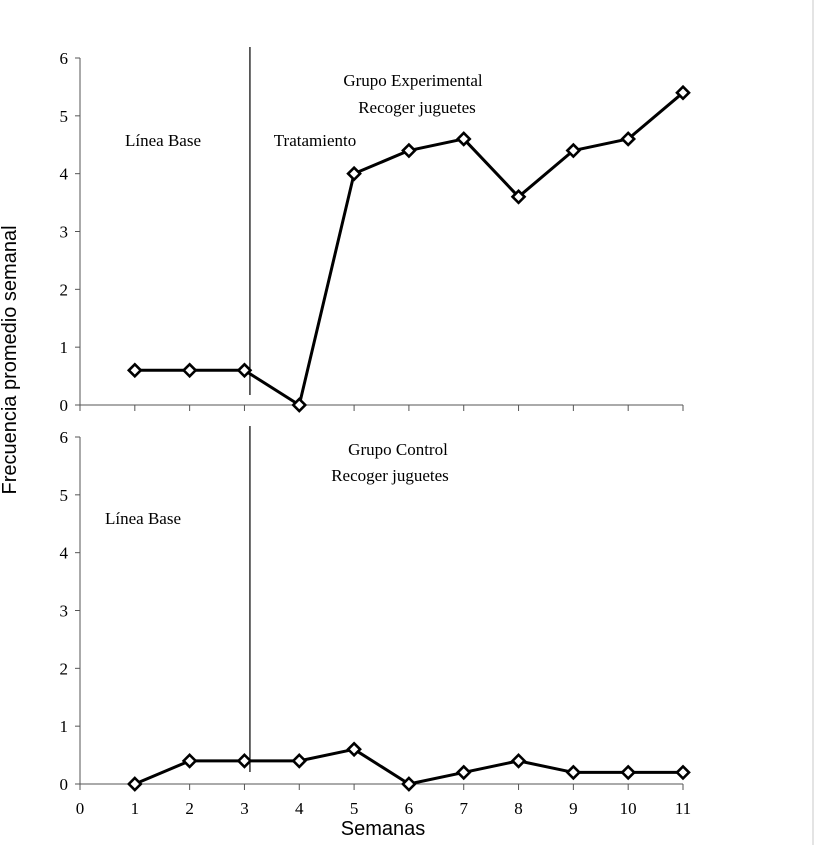 The height and width of the screenshot is (845, 815). Describe the element at coordinates (10, 359) in the screenshot. I see `y-axis-title: Frecuencia promedio semanal` at that location.